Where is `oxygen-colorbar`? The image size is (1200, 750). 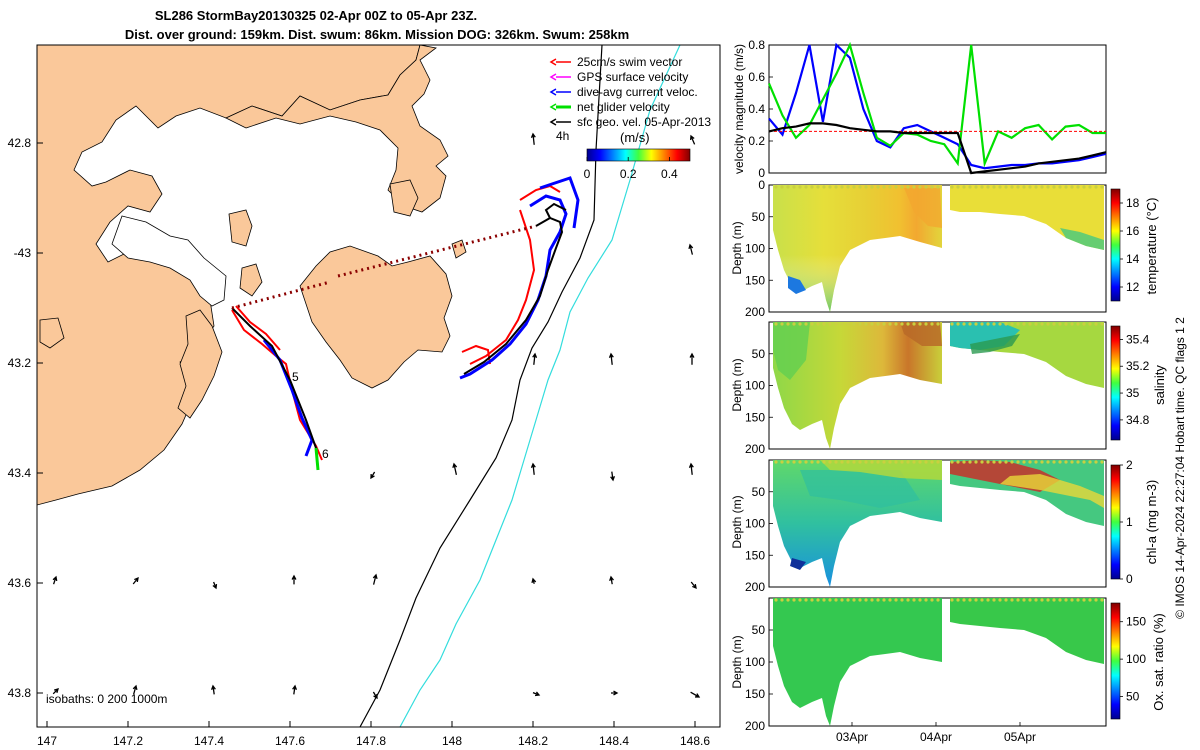 oxygen-colorbar is located at coordinates (1115, 661).